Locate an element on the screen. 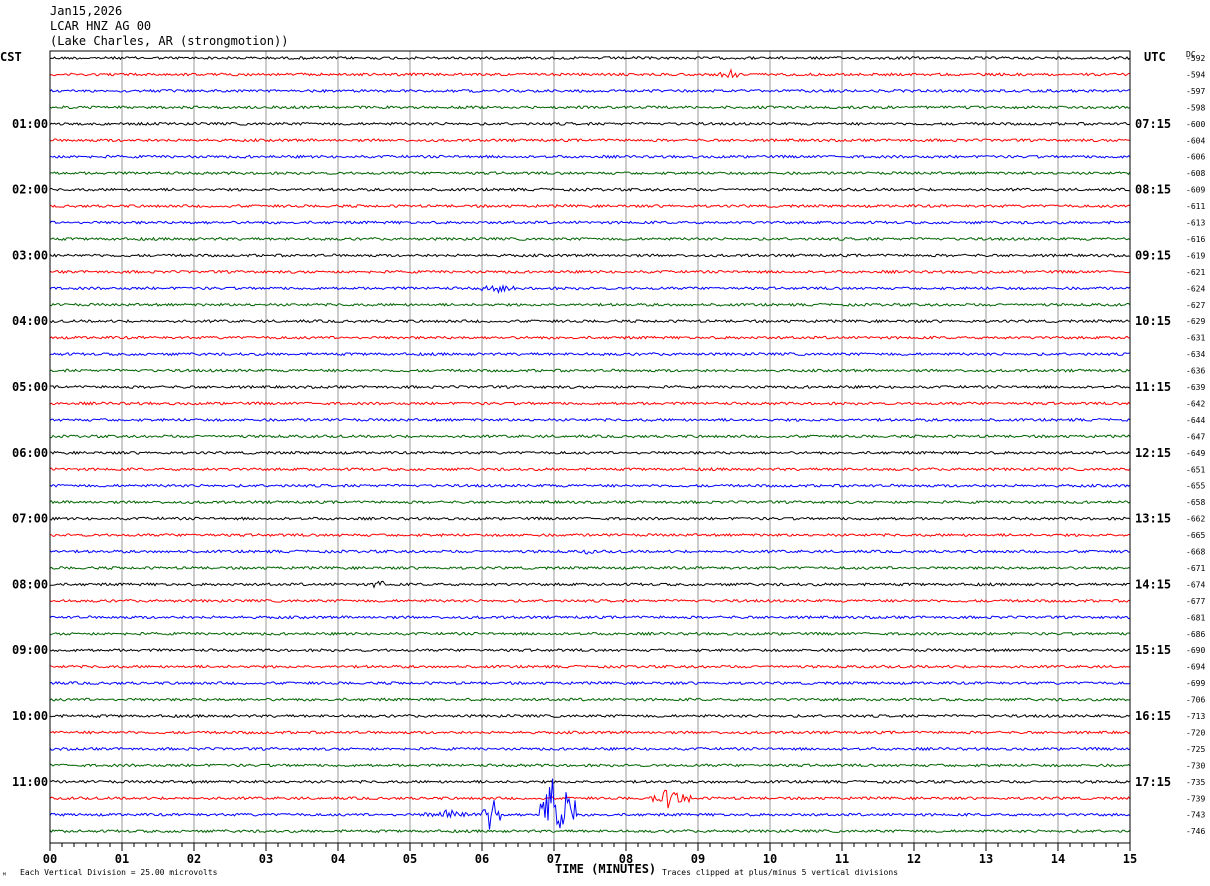 The height and width of the screenshot is (886, 1210). utc-hour-label: 12:15 is located at coordinates (1153, 453).